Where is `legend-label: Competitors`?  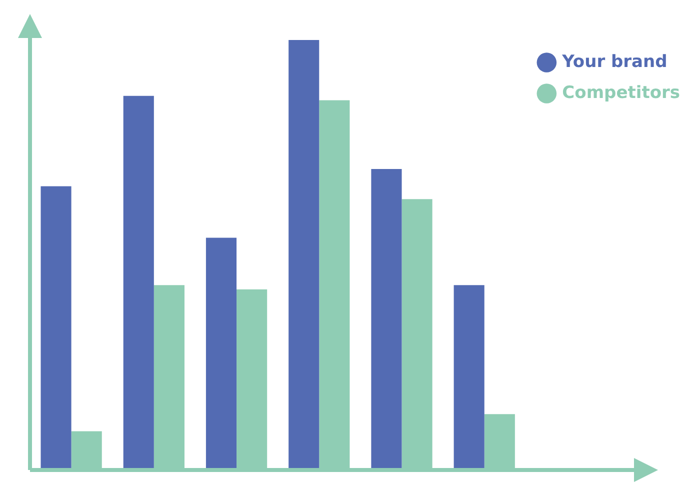 legend-label: Competitors is located at coordinates (621, 92).